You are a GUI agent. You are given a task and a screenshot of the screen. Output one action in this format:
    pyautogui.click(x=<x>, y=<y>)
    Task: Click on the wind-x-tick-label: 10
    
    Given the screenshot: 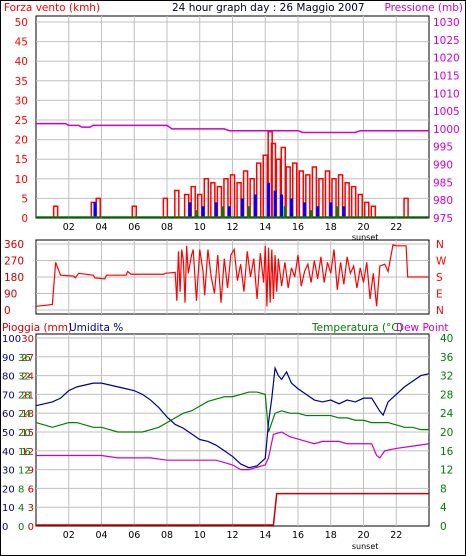 What is the action you would take?
    pyautogui.click(x=200, y=227)
    